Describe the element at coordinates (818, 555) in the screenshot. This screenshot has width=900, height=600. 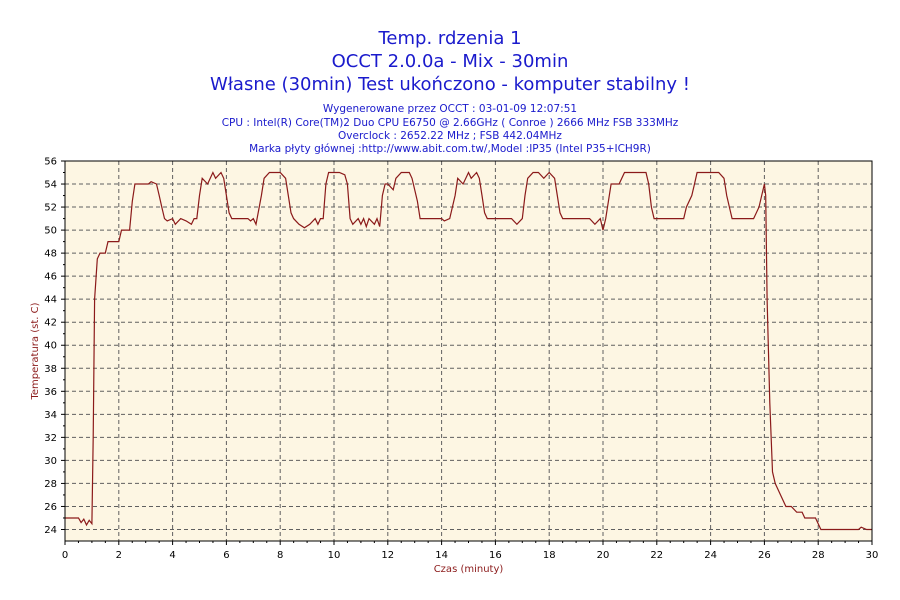
I see `x-tick-label: 28` at that location.